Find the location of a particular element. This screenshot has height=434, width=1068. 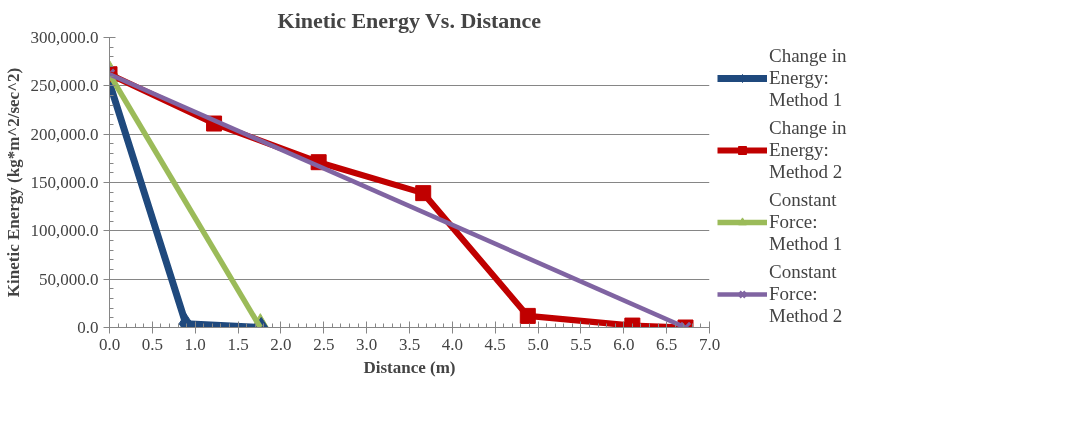

x-tick-label: 6.5 is located at coordinates (667, 344).